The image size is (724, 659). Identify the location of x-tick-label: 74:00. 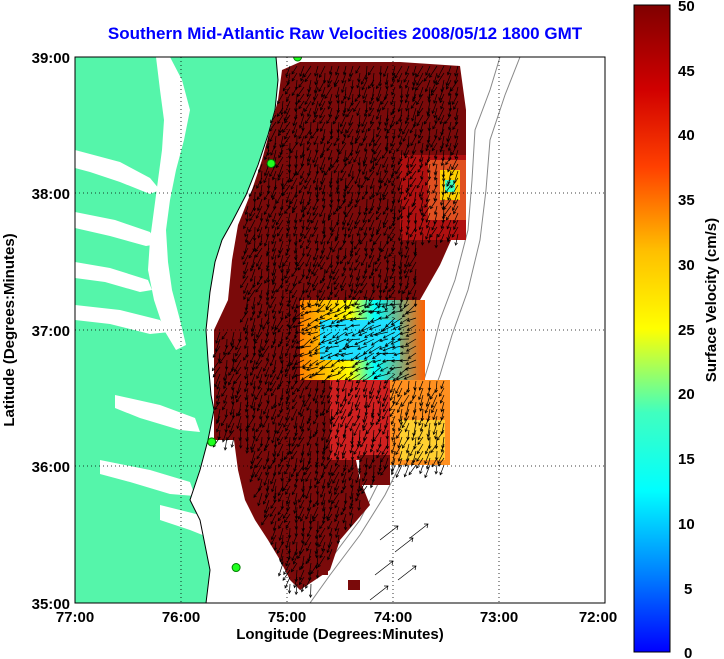
(393, 617).